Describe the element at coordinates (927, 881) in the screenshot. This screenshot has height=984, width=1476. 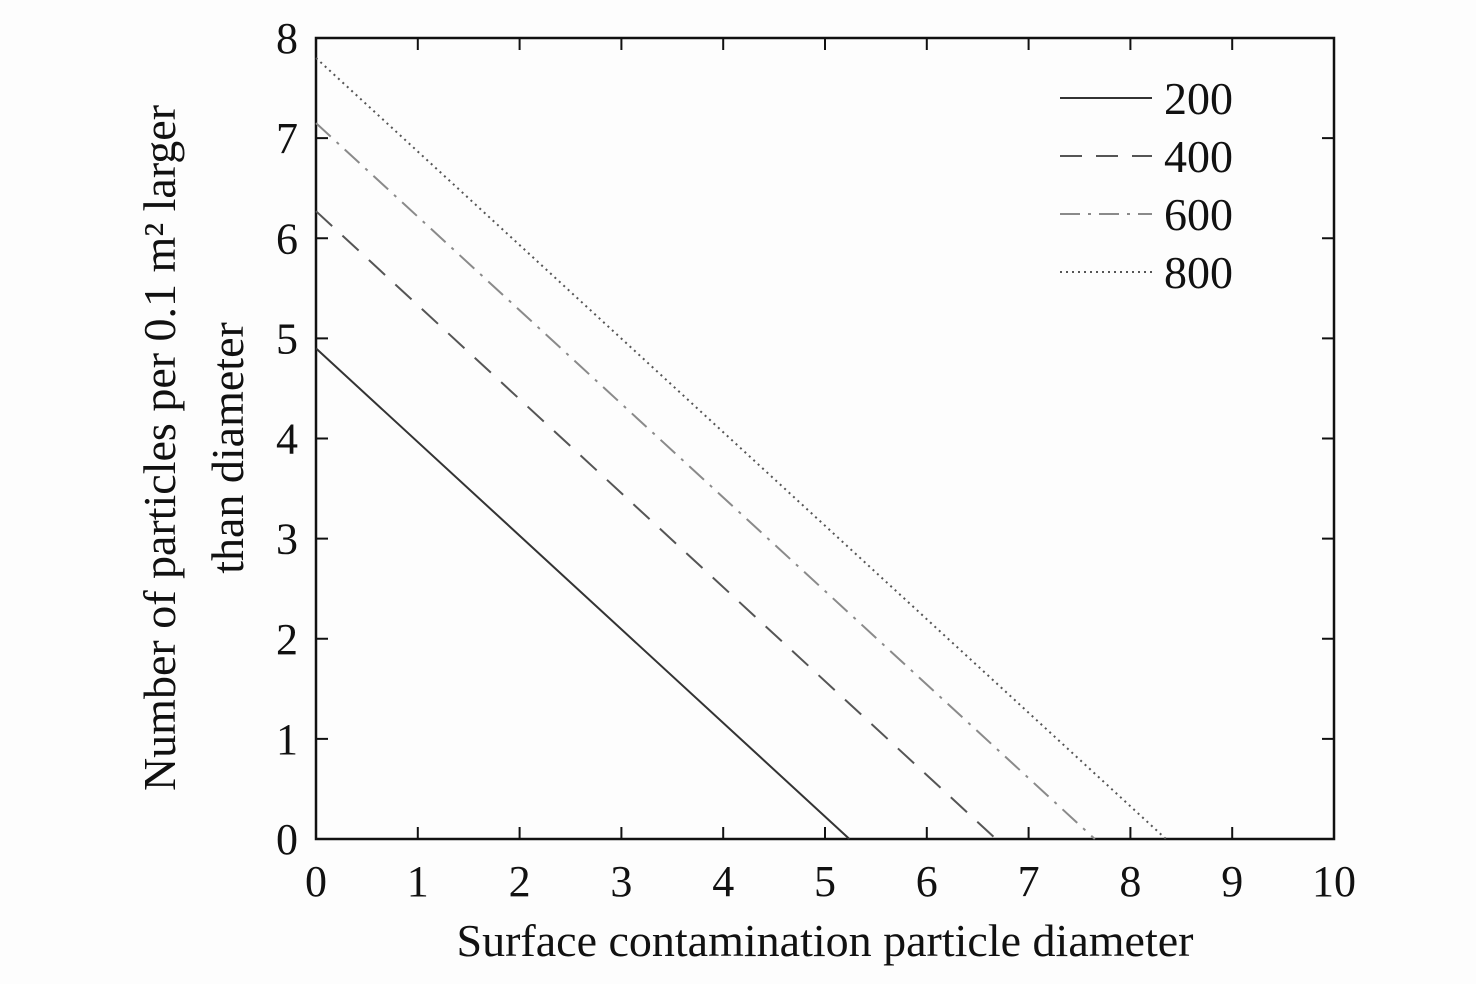
I see `x-tick-label: 6` at that location.